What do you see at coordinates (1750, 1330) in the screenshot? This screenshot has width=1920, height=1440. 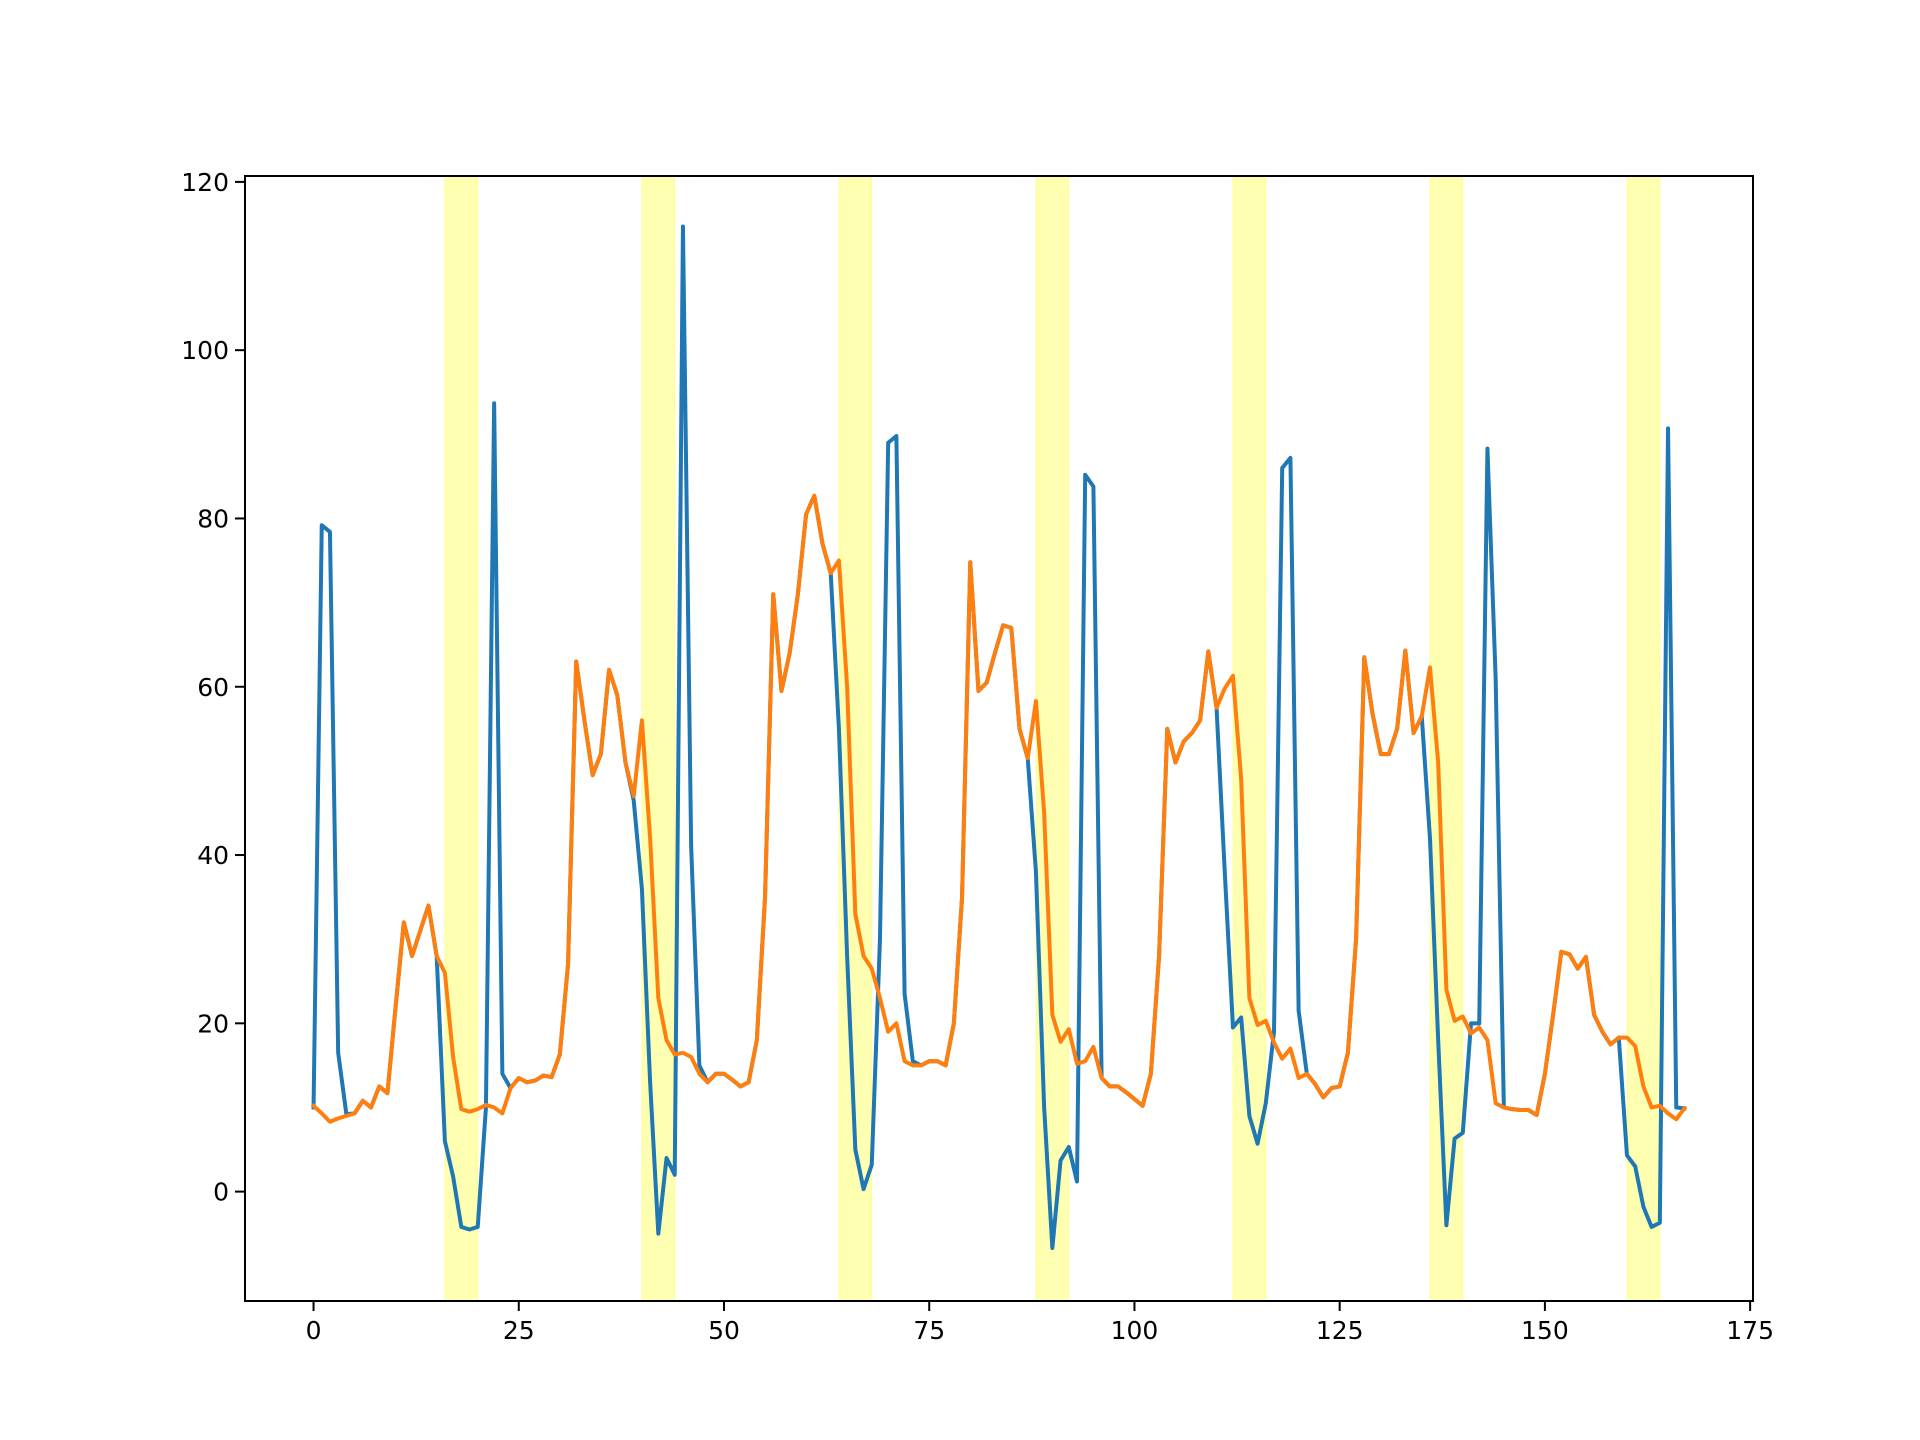 I see `x-tick-label: 175` at bounding box center [1750, 1330].